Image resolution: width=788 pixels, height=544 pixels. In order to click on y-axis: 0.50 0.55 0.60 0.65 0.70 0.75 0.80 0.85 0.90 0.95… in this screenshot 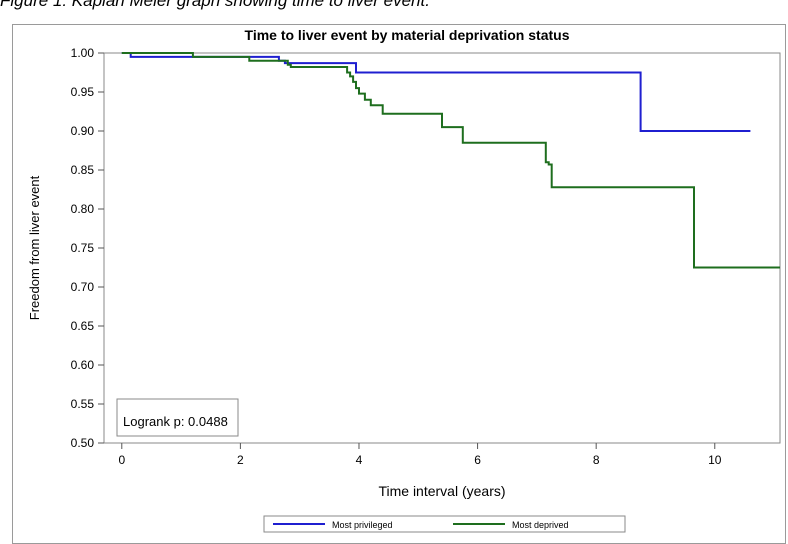, I will do `click(87, 248)`.